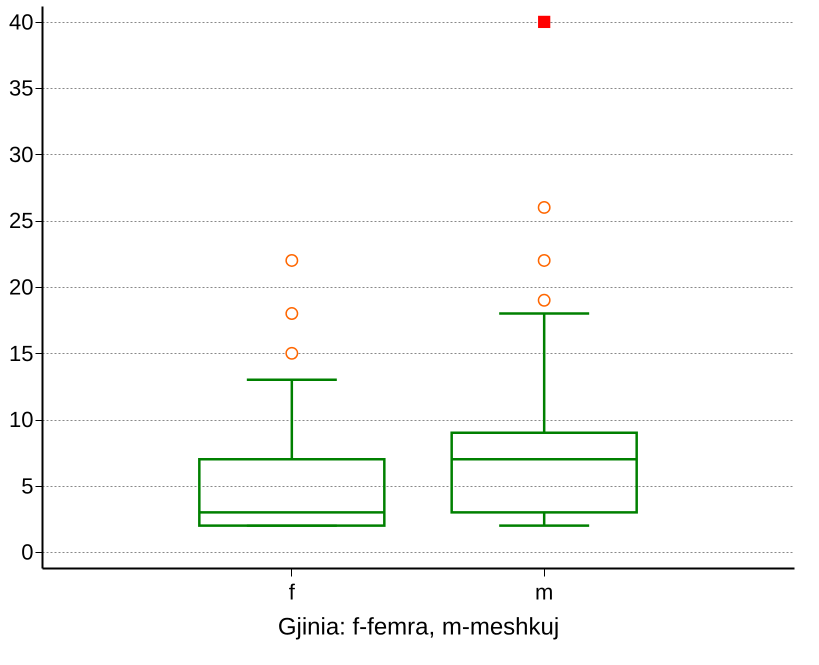  Describe the element at coordinates (292, 592) in the screenshot. I see `x-tick-label: f` at that location.